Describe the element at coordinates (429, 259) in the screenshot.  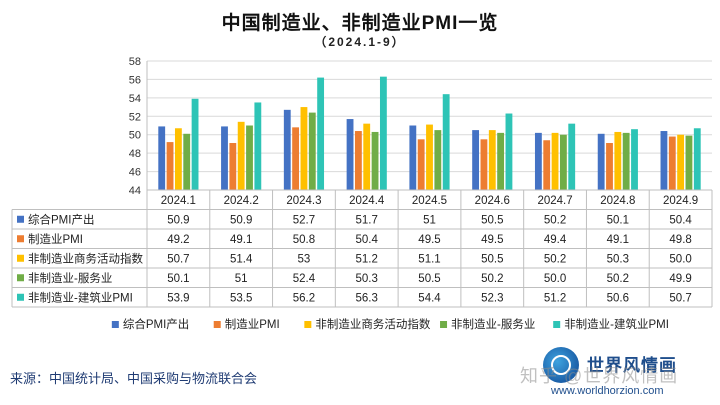
I see `table-value: 51.1` at that location.